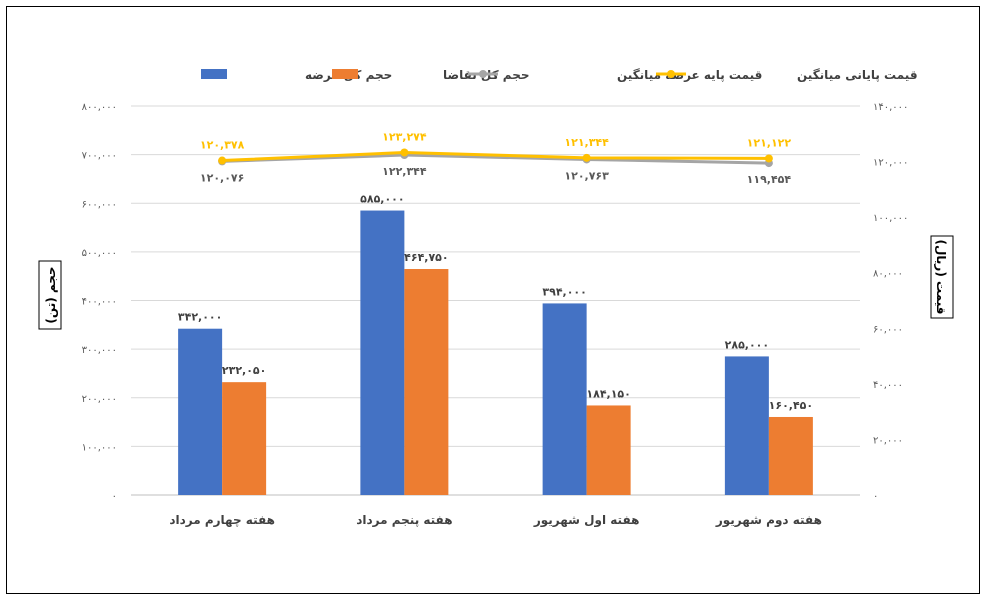  What do you see at coordinates (875, 496) in the screenshot?
I see `y2-tick-label: ۰` at bounding box center [875, 496].